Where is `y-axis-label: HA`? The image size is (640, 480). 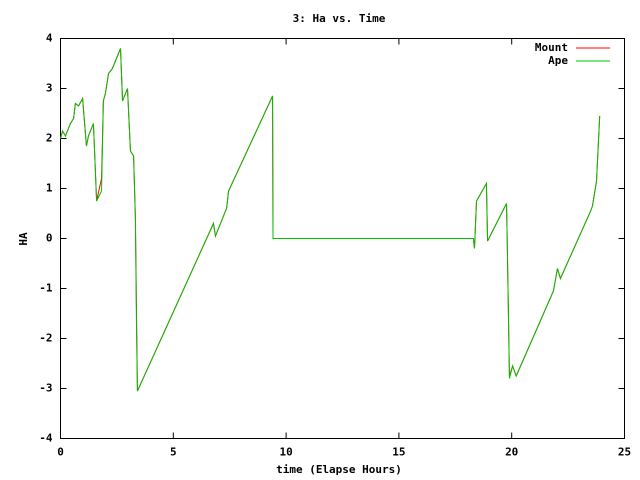 y-axis-label: HA is located at coordinates (23, 239).